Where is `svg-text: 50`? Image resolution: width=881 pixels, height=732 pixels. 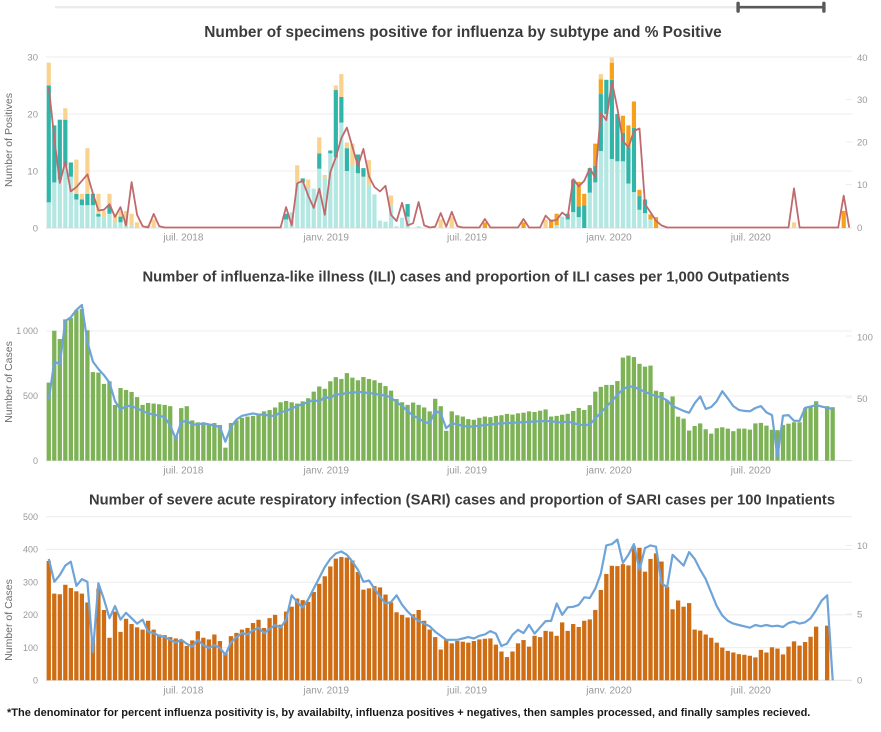
svg-text: 50 is located at coordinates (862, 399).